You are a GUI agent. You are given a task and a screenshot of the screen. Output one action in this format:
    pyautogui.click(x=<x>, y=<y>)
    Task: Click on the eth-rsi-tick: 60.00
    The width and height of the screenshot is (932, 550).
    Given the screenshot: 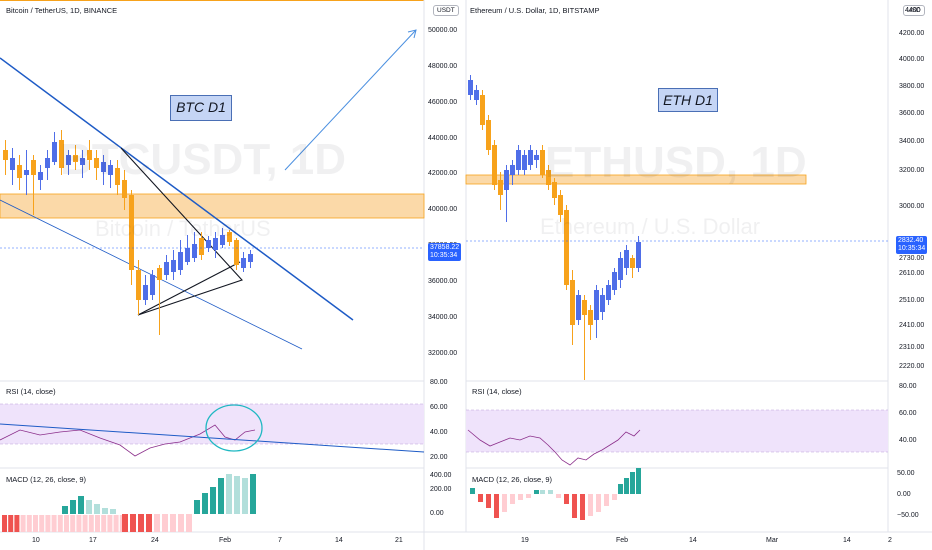 What is the action you would take?
    pyautogui.click(x=908, y=413)
    